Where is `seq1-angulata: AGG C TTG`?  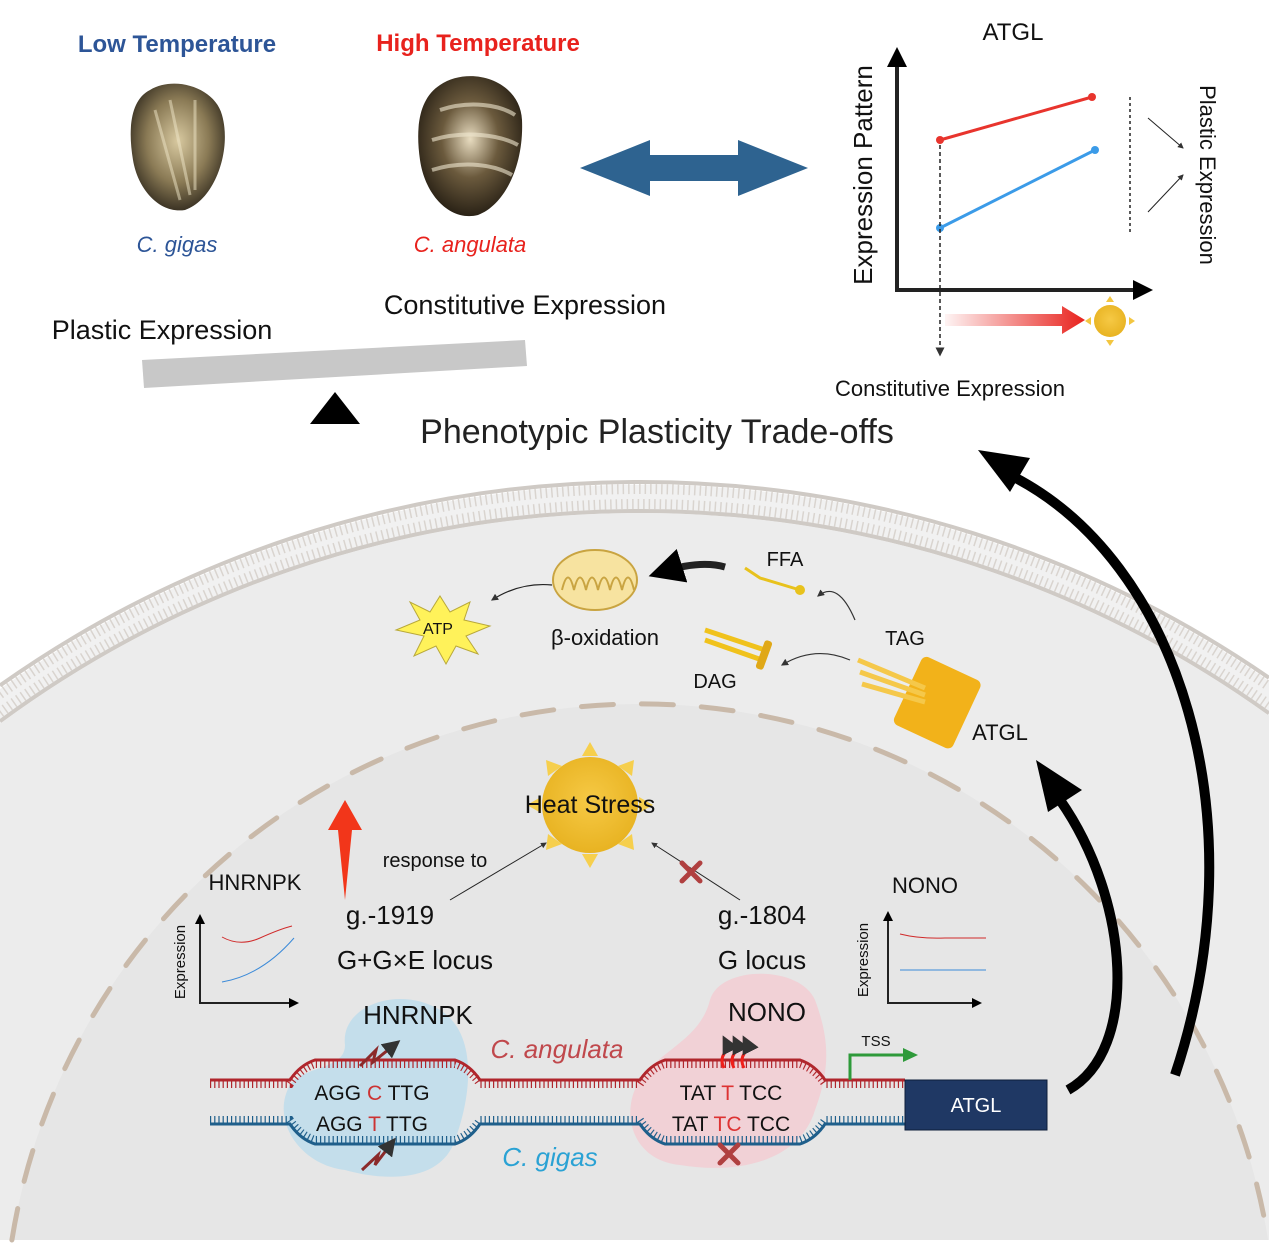
seq1-angulata: AGG C TTG is located at coordinates (371, 1093).